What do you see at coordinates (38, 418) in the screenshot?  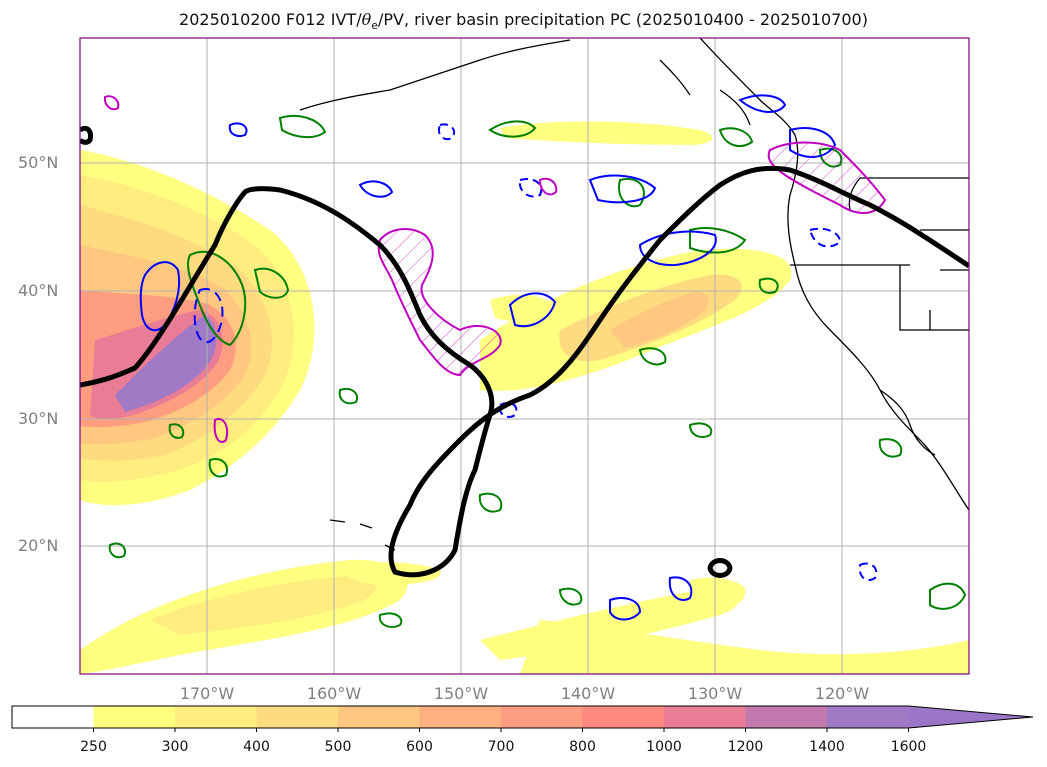 I see `lat-label-30: 30°N` at bounding box center [38, 418].